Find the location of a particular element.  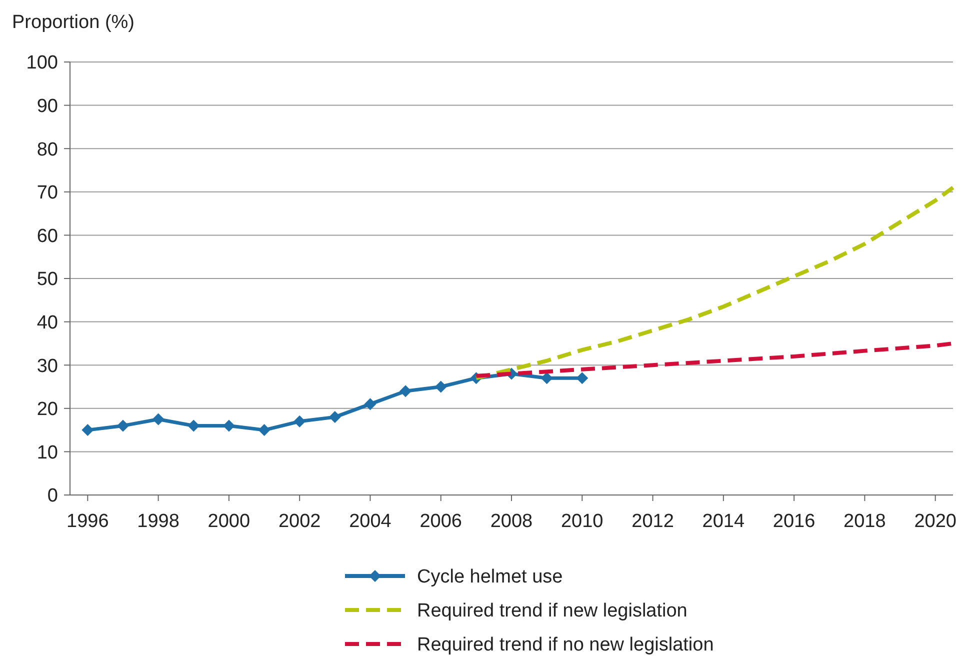

y-tick-label: 60 is located at coordinates (47, 236).